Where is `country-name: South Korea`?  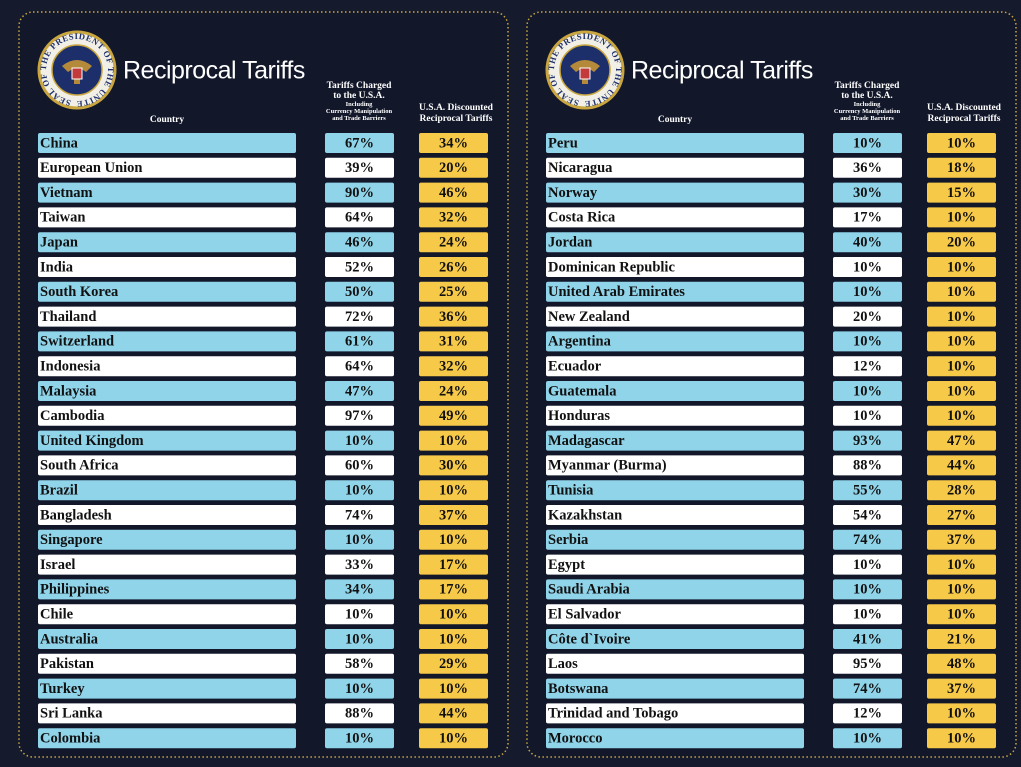 country-name: South Korea is located at coordinates (79, 292).